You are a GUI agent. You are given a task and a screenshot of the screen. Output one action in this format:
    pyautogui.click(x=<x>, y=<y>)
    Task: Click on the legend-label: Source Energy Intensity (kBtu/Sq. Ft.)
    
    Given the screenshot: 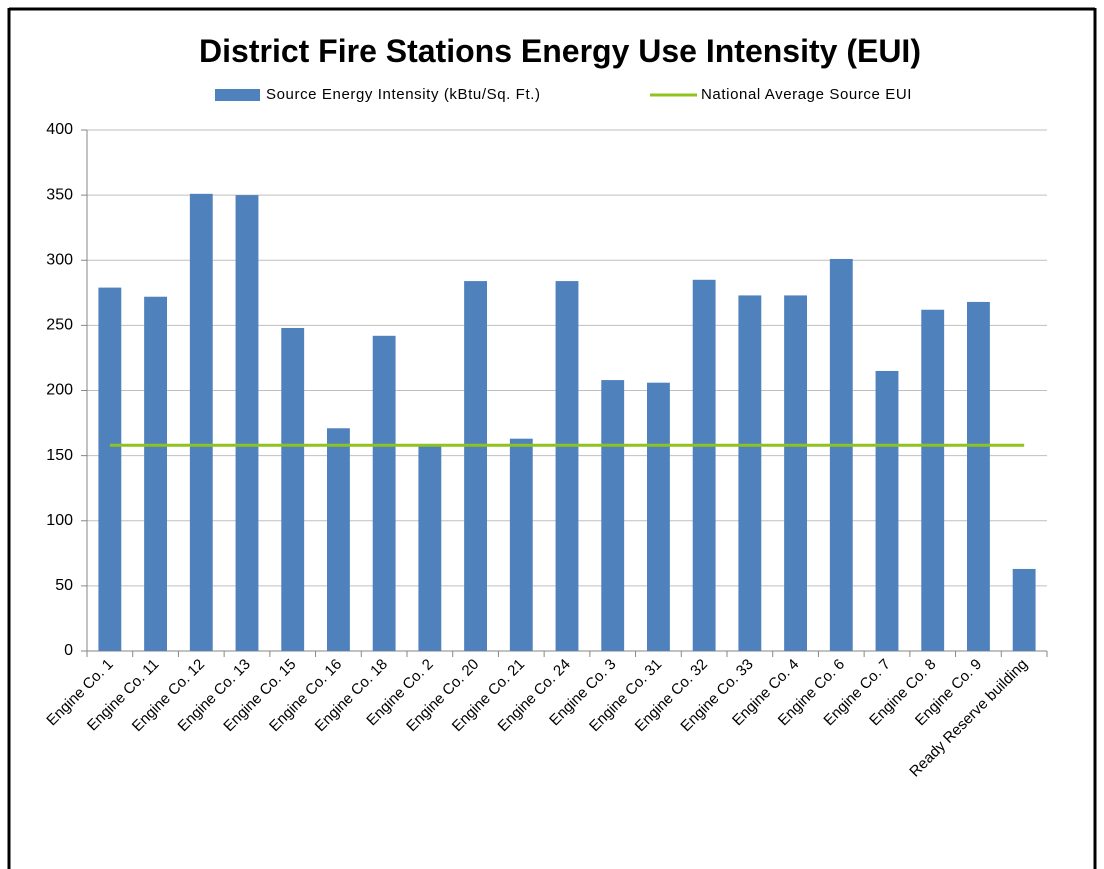 What is the action you would take?
    pyautogui.click(x=403, y=94)
    